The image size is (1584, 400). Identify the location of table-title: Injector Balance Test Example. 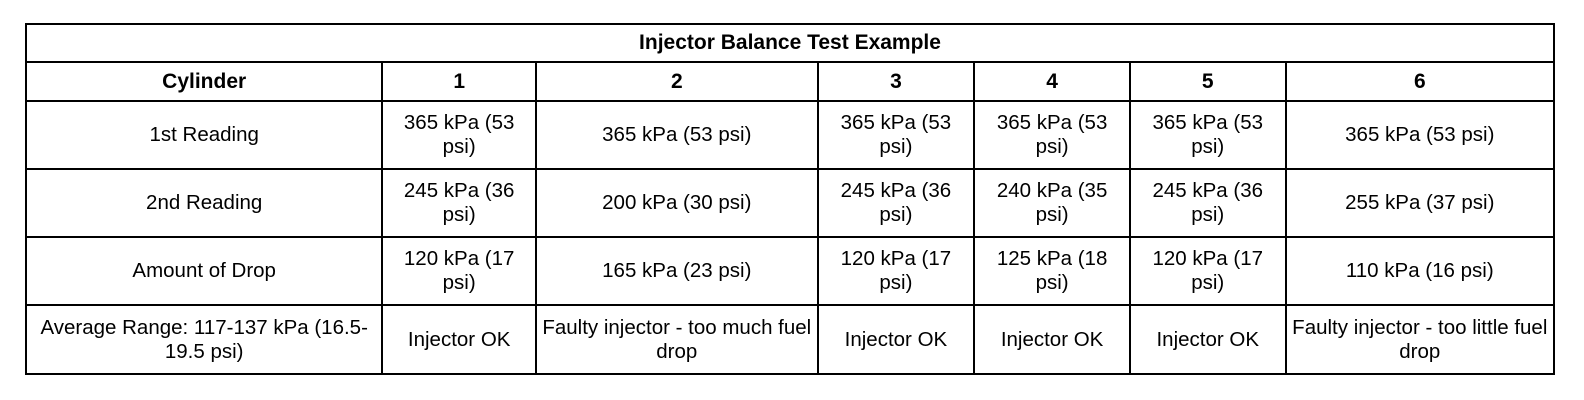
(790, 43).